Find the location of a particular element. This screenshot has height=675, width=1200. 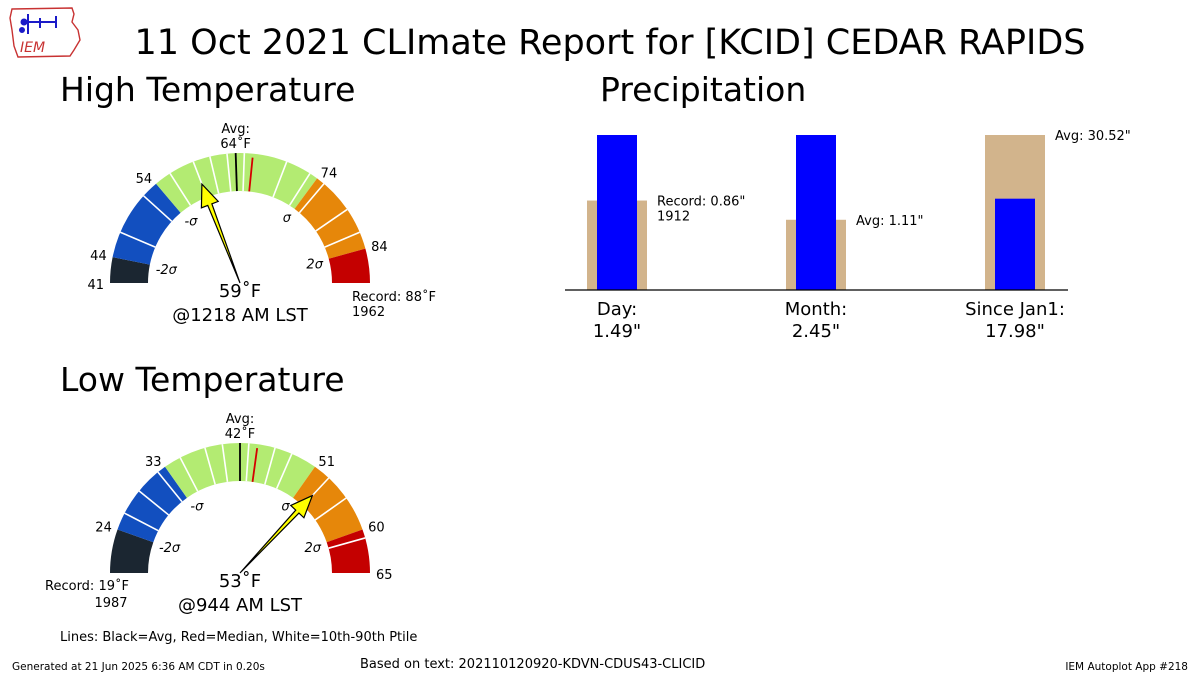

precip-value-label: 2.45" is located at coordinates (816, 331).